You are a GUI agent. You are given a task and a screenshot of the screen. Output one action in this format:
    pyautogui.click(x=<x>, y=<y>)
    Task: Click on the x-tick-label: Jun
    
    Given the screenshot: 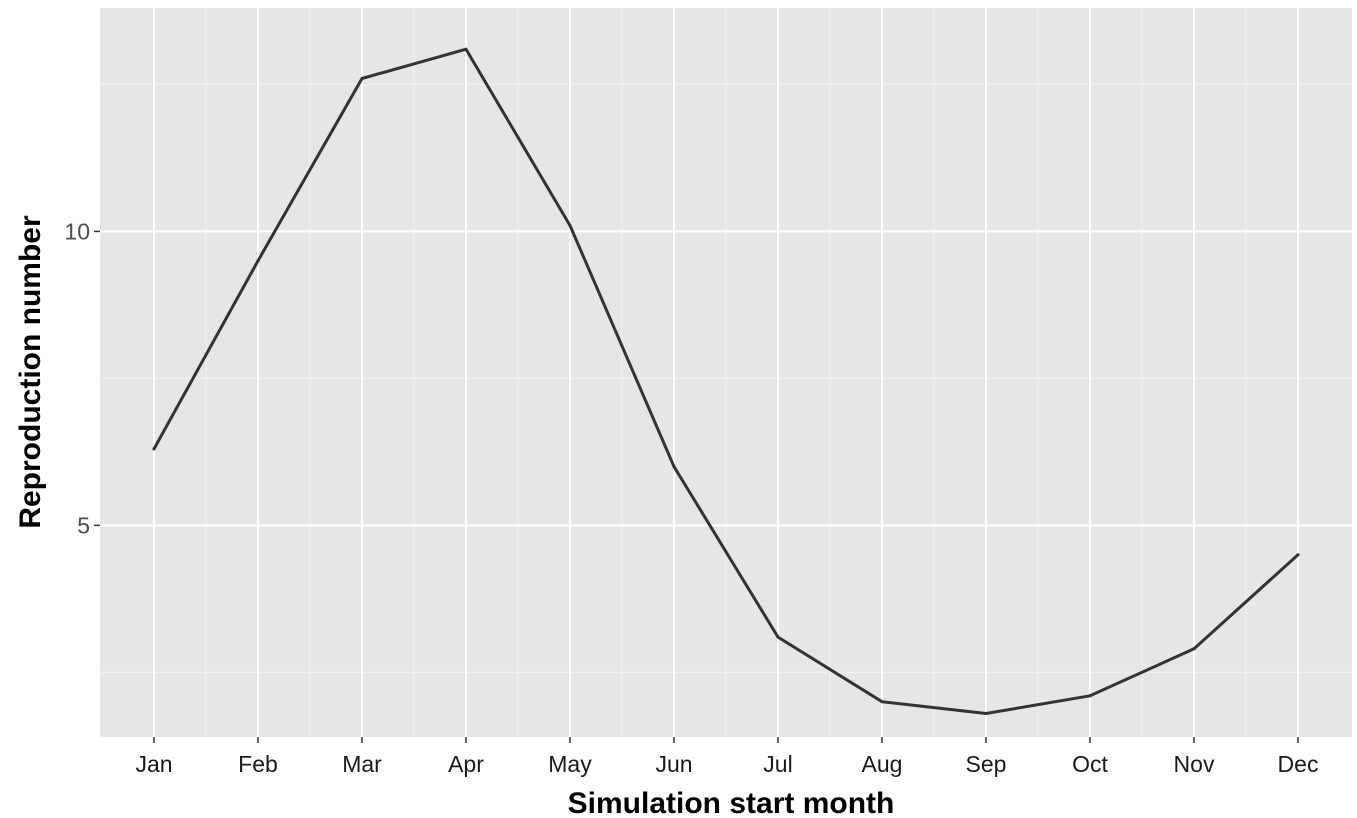 What is the action you would take?
    pyautogui.click(x=673, y=764)
    